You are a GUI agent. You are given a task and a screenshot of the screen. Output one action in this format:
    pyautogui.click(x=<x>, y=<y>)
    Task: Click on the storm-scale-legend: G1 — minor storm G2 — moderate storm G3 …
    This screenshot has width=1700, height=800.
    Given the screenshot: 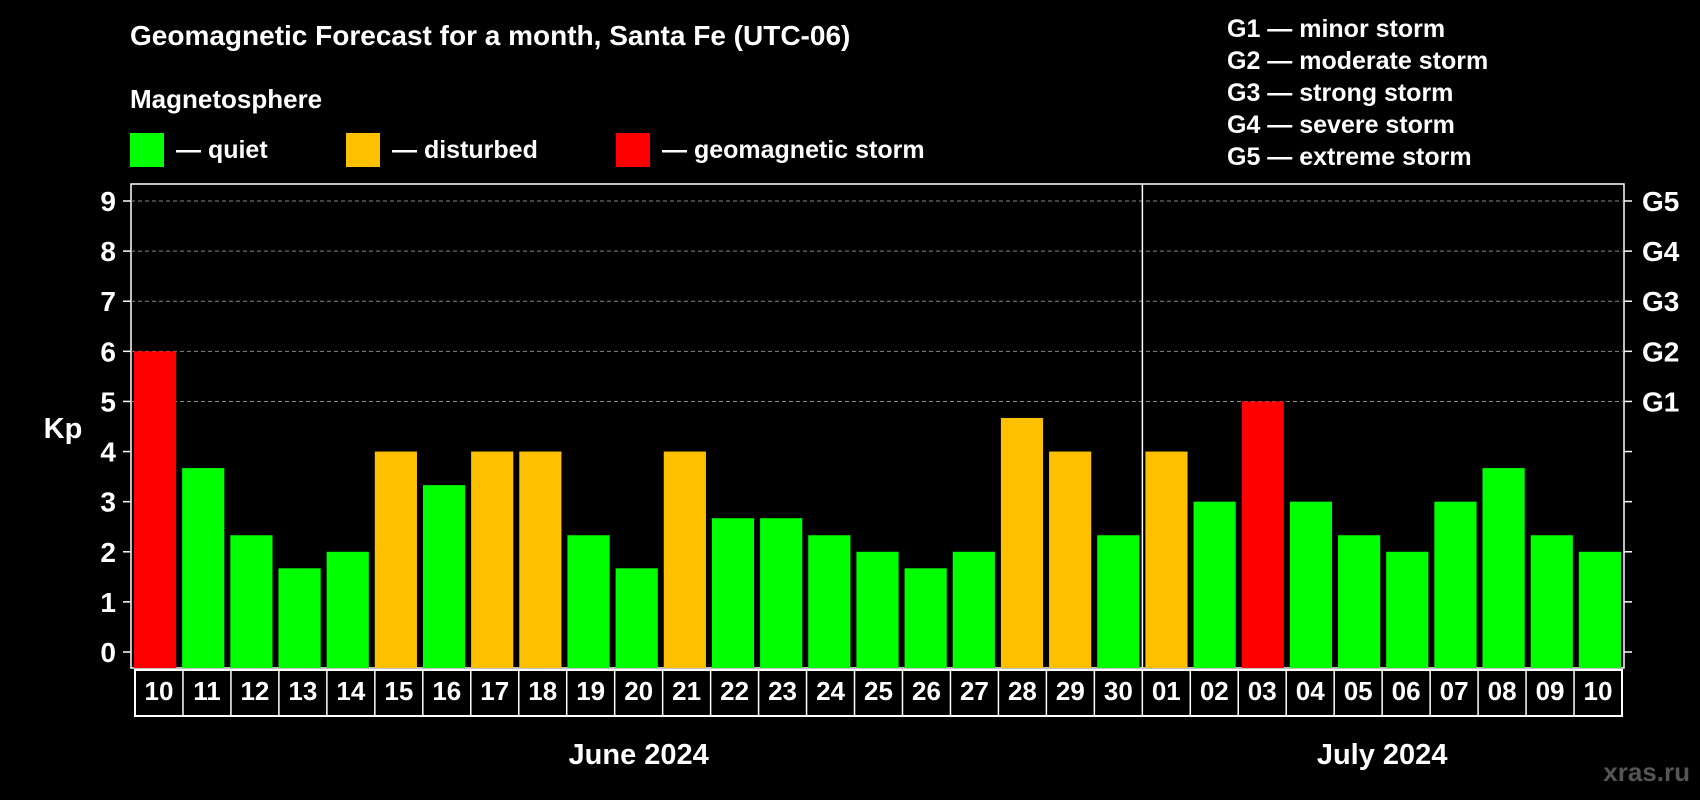 What is the action you would take?
    pyautogui.click(x=1357, y=93)
    